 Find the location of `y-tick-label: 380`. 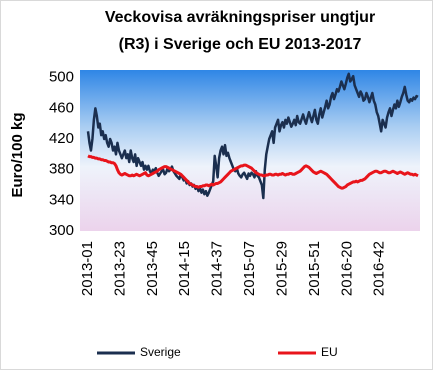

y-tick-label: 380 is located at coordinates (61, 169).